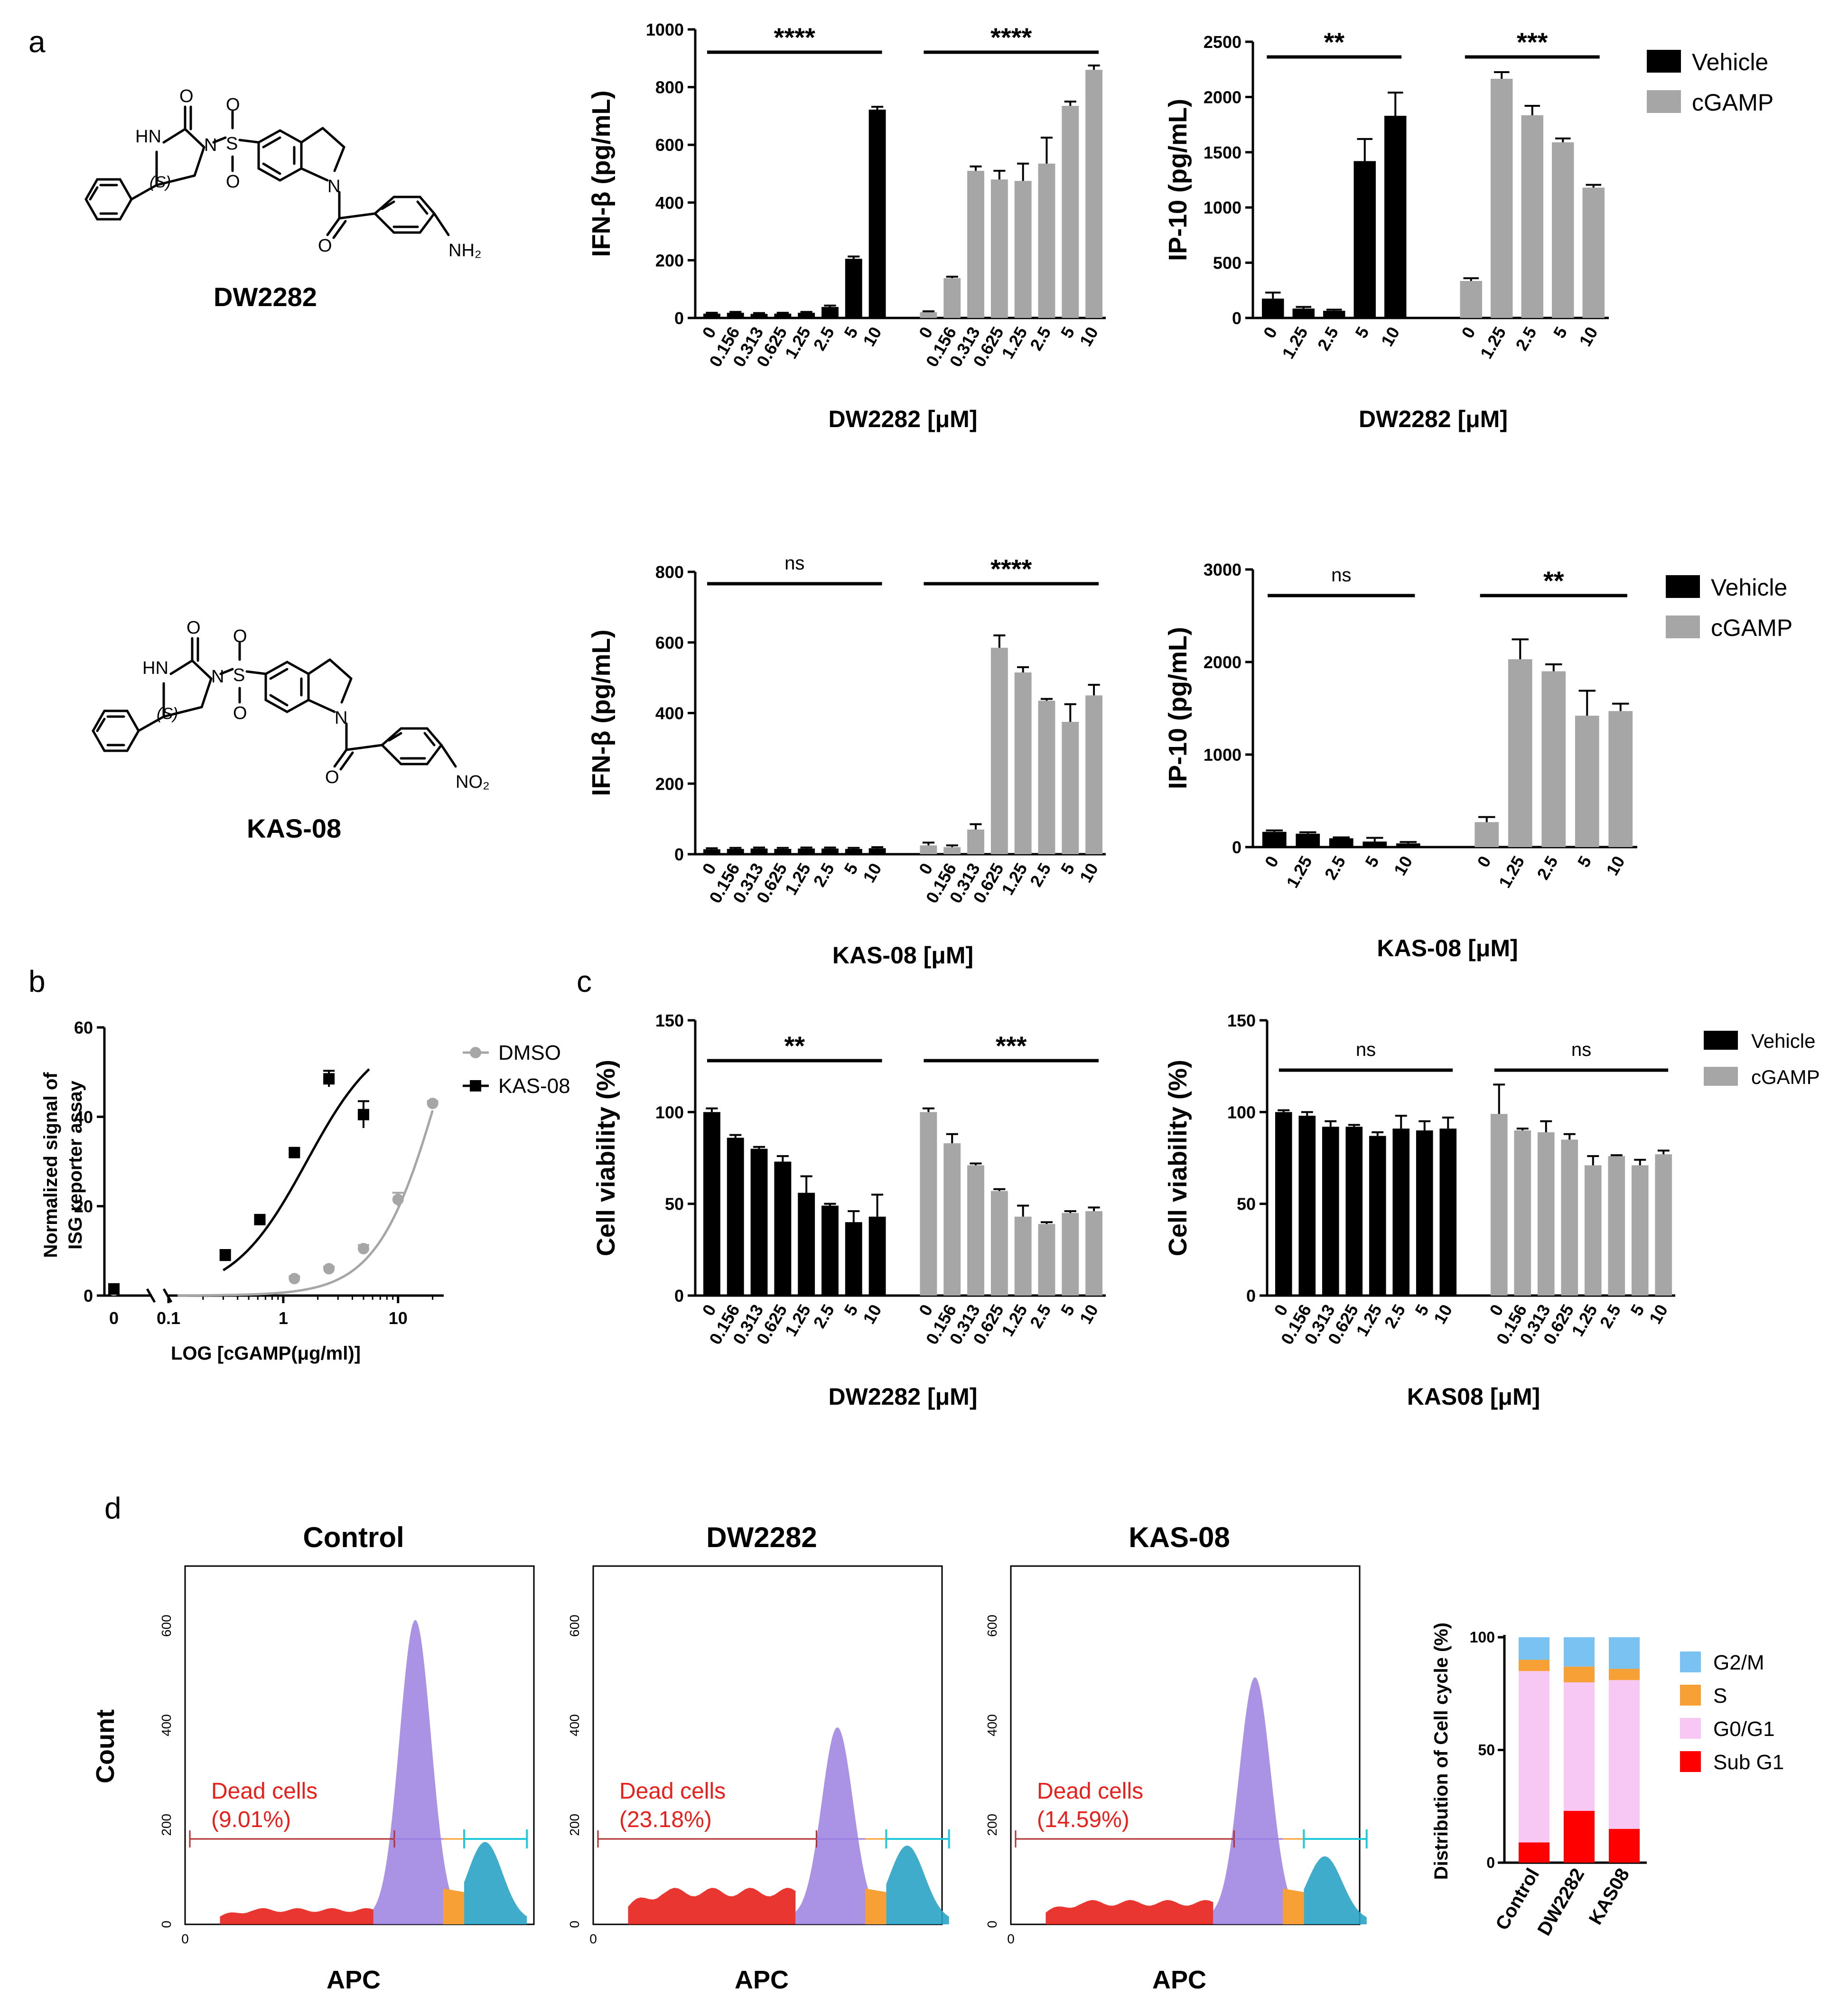 Image resolution: width=1848 pixels, height=2015 pixels. Describe the element at coordinates (674, 1204) in the screenshot. I see `y-tick-label: 50` at that location.